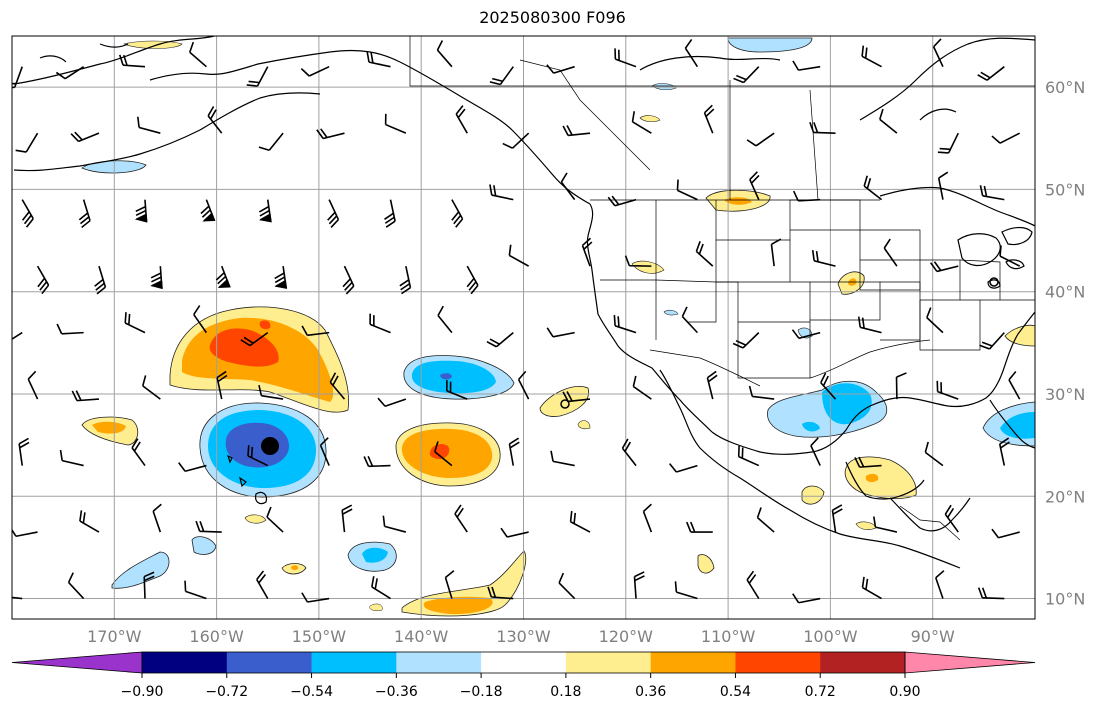 The height and width of the screenshot is (712, 1105). I want to click on negative-anomaly-florida, so click(1008, 424).